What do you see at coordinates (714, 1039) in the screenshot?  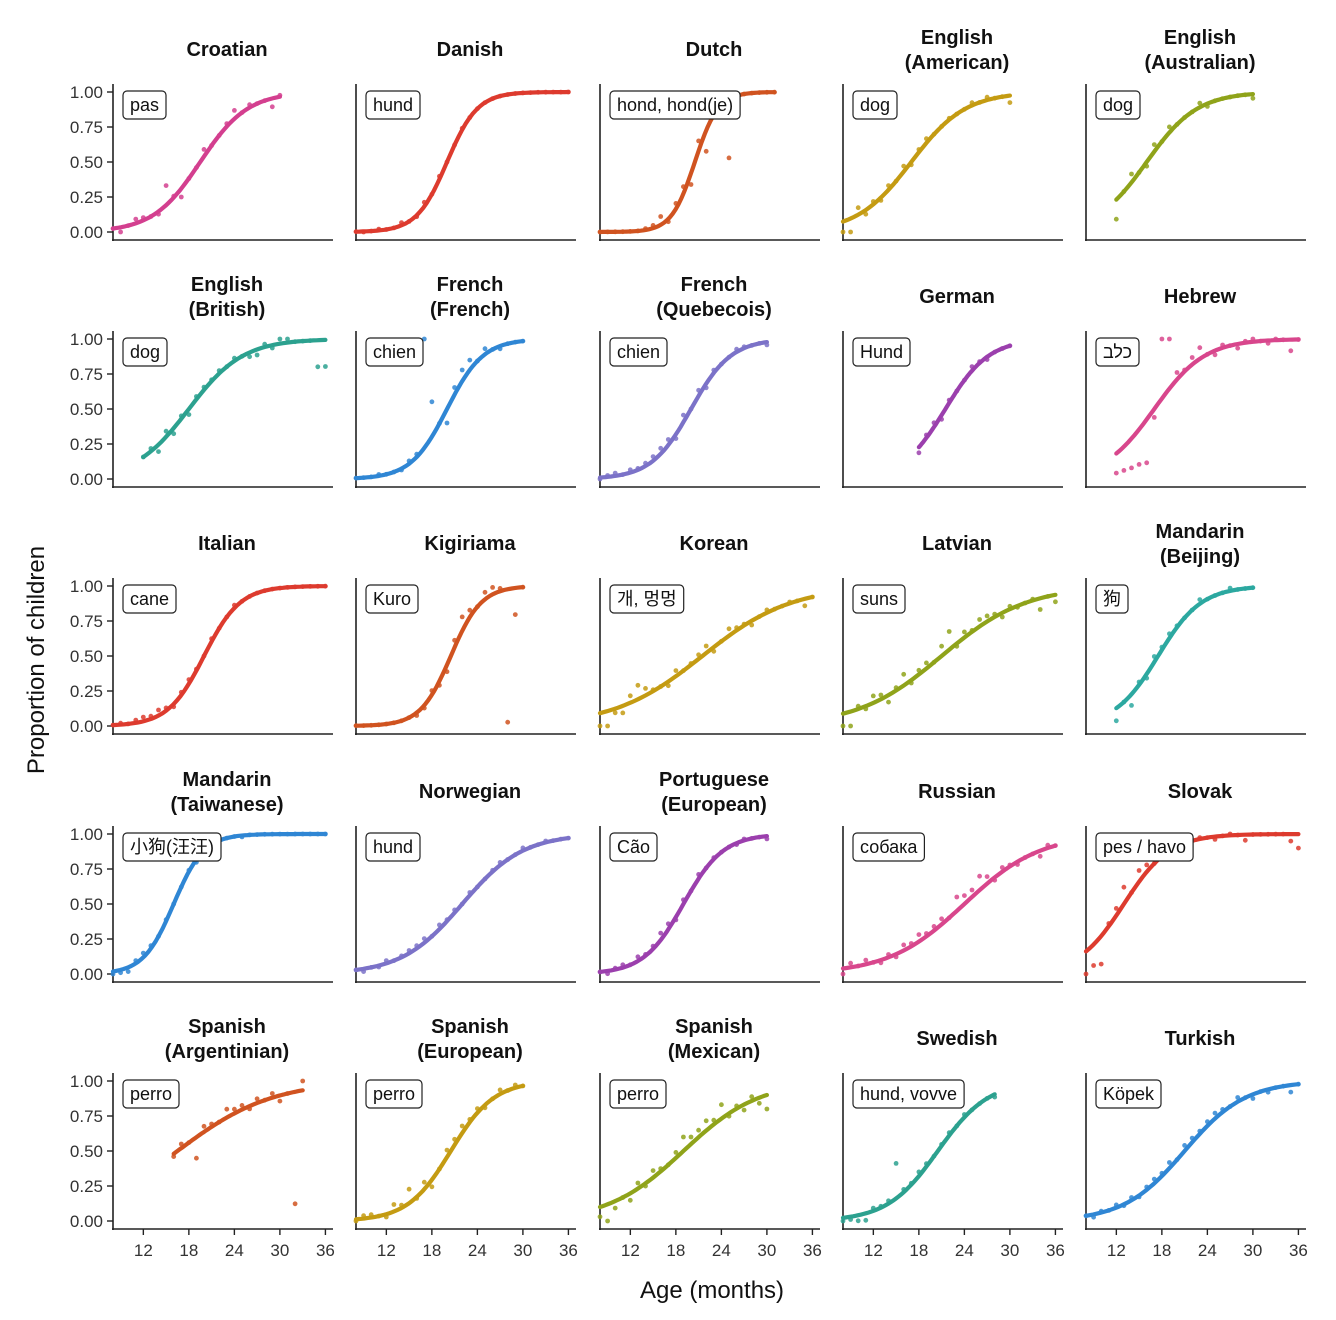 I see `panel-title: Spanish (Mexican)` at bounding box center [714, 1039].